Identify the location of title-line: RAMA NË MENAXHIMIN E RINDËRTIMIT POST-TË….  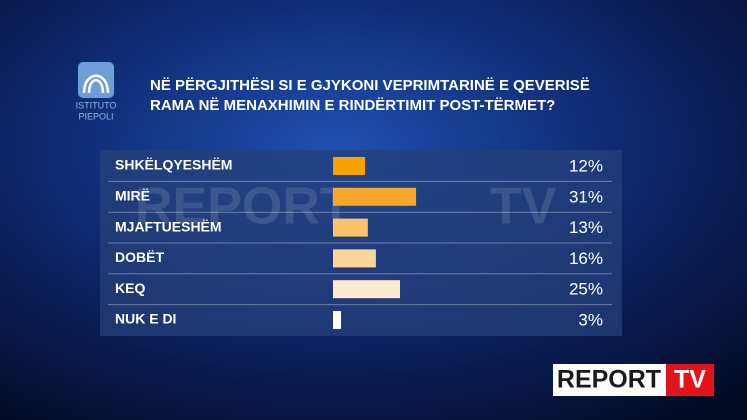
(352, 105).